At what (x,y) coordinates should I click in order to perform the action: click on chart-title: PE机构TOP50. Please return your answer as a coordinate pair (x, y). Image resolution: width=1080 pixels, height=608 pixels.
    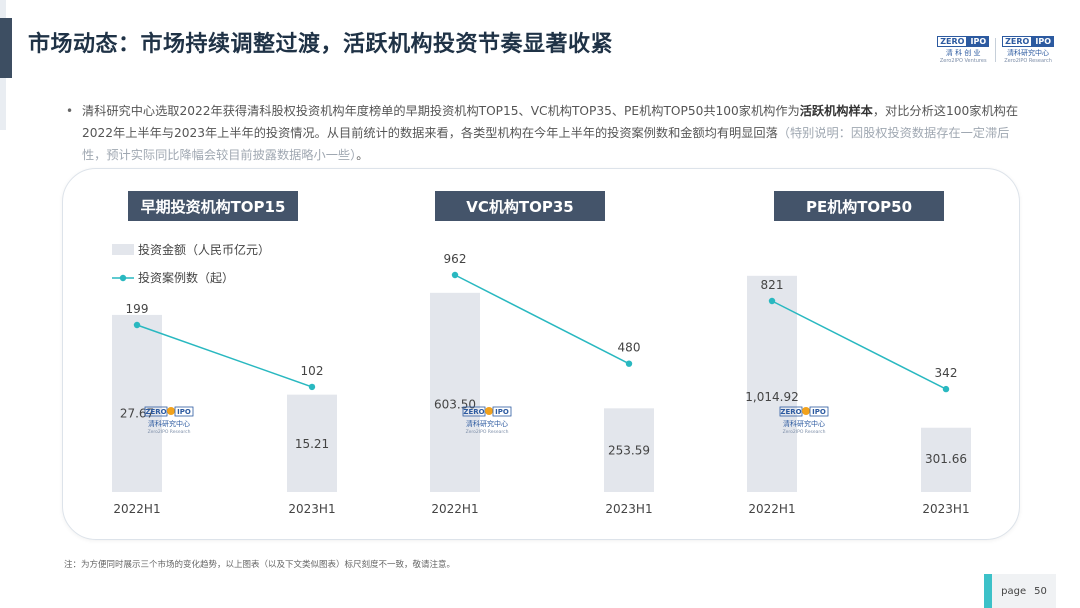
    Looking at the image, I should click on (859, 207).